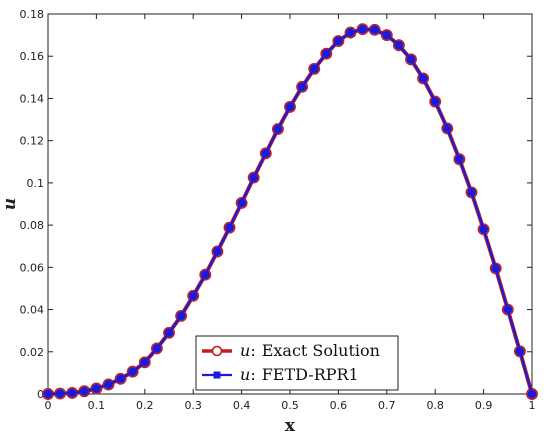 This screenshot has width=550, height=440. I want to click on y-tick-label: 0.08, so click(32, 225).